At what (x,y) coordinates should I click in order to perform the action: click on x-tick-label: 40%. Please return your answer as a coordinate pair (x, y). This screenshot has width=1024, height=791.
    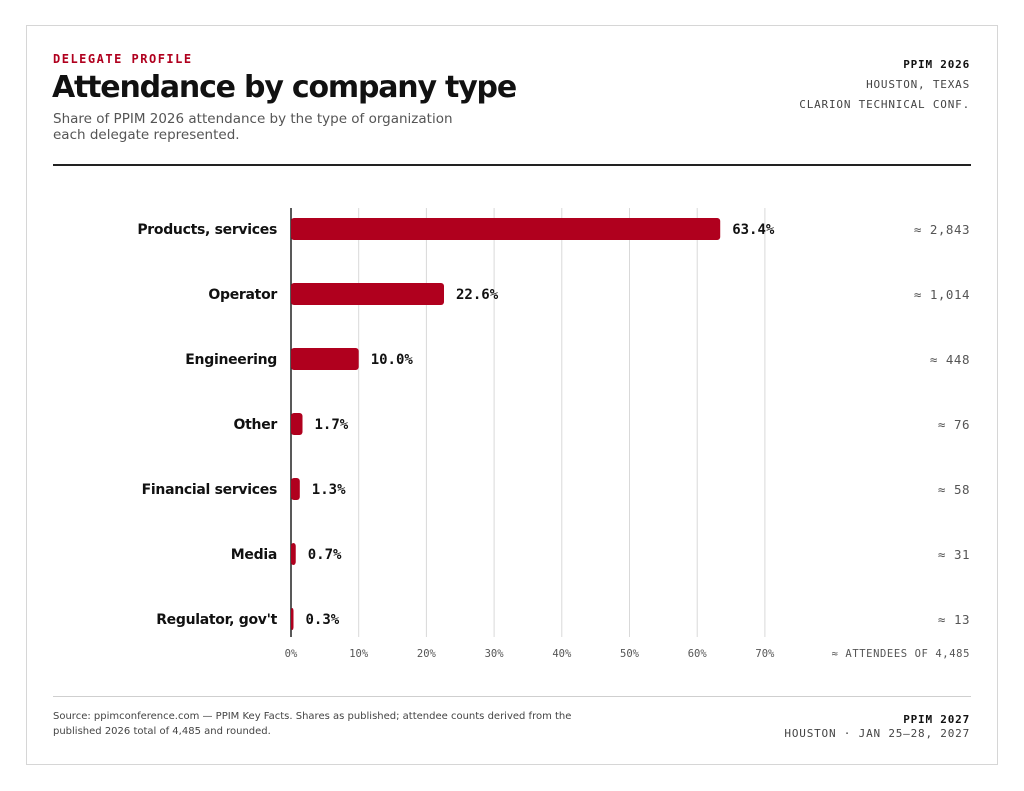
    Looking at the image, I should click on (562, 654).